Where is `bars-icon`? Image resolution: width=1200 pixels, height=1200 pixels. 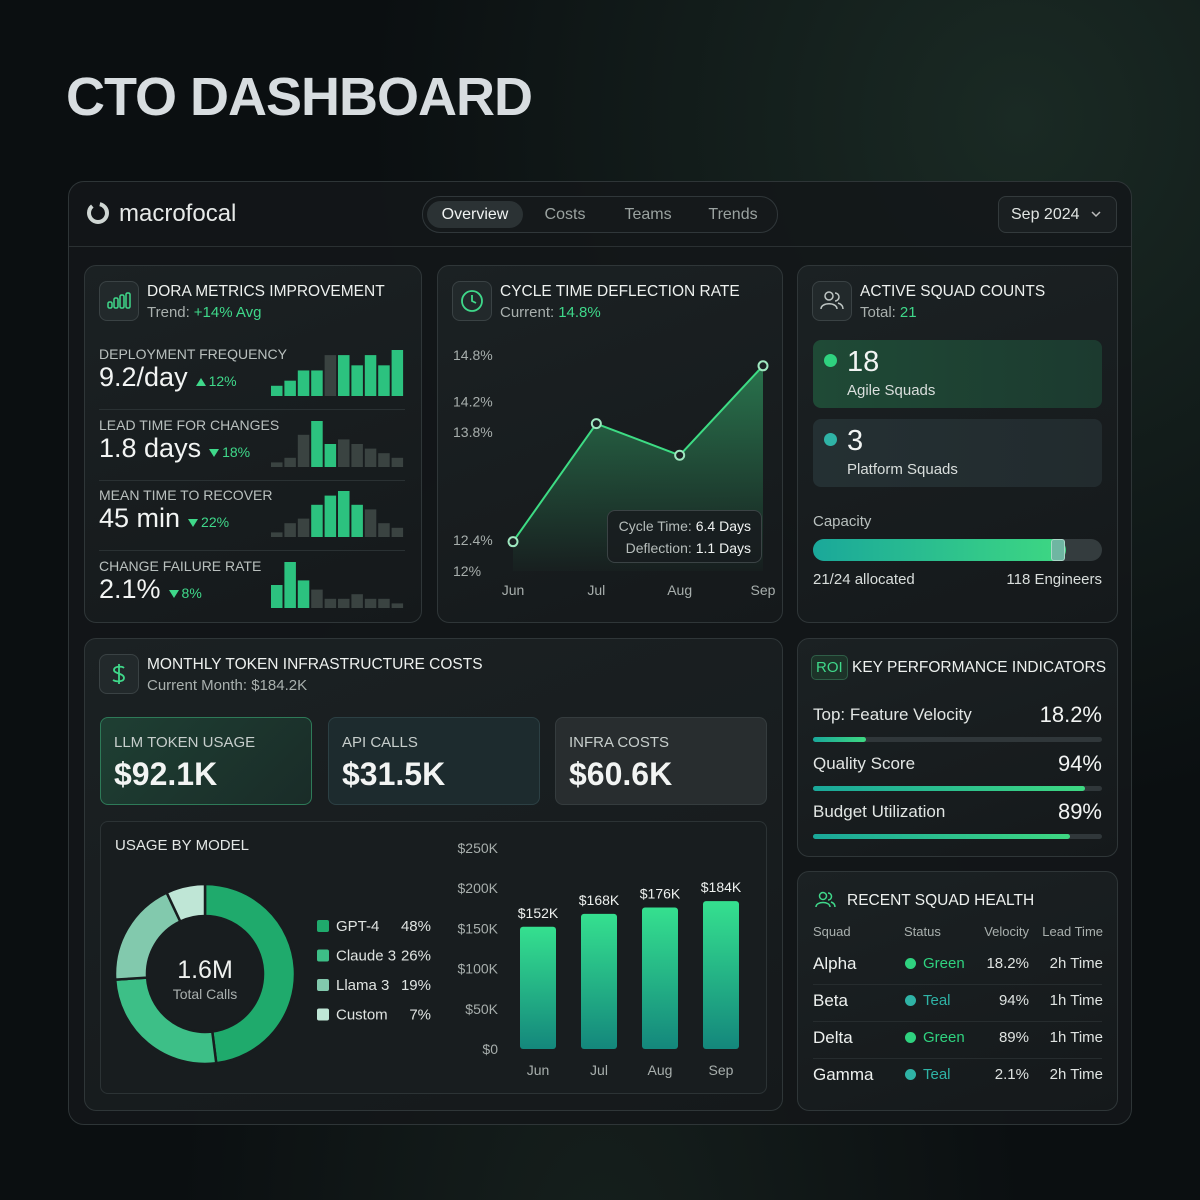 bars-icon is located at coordinates (119, 300).